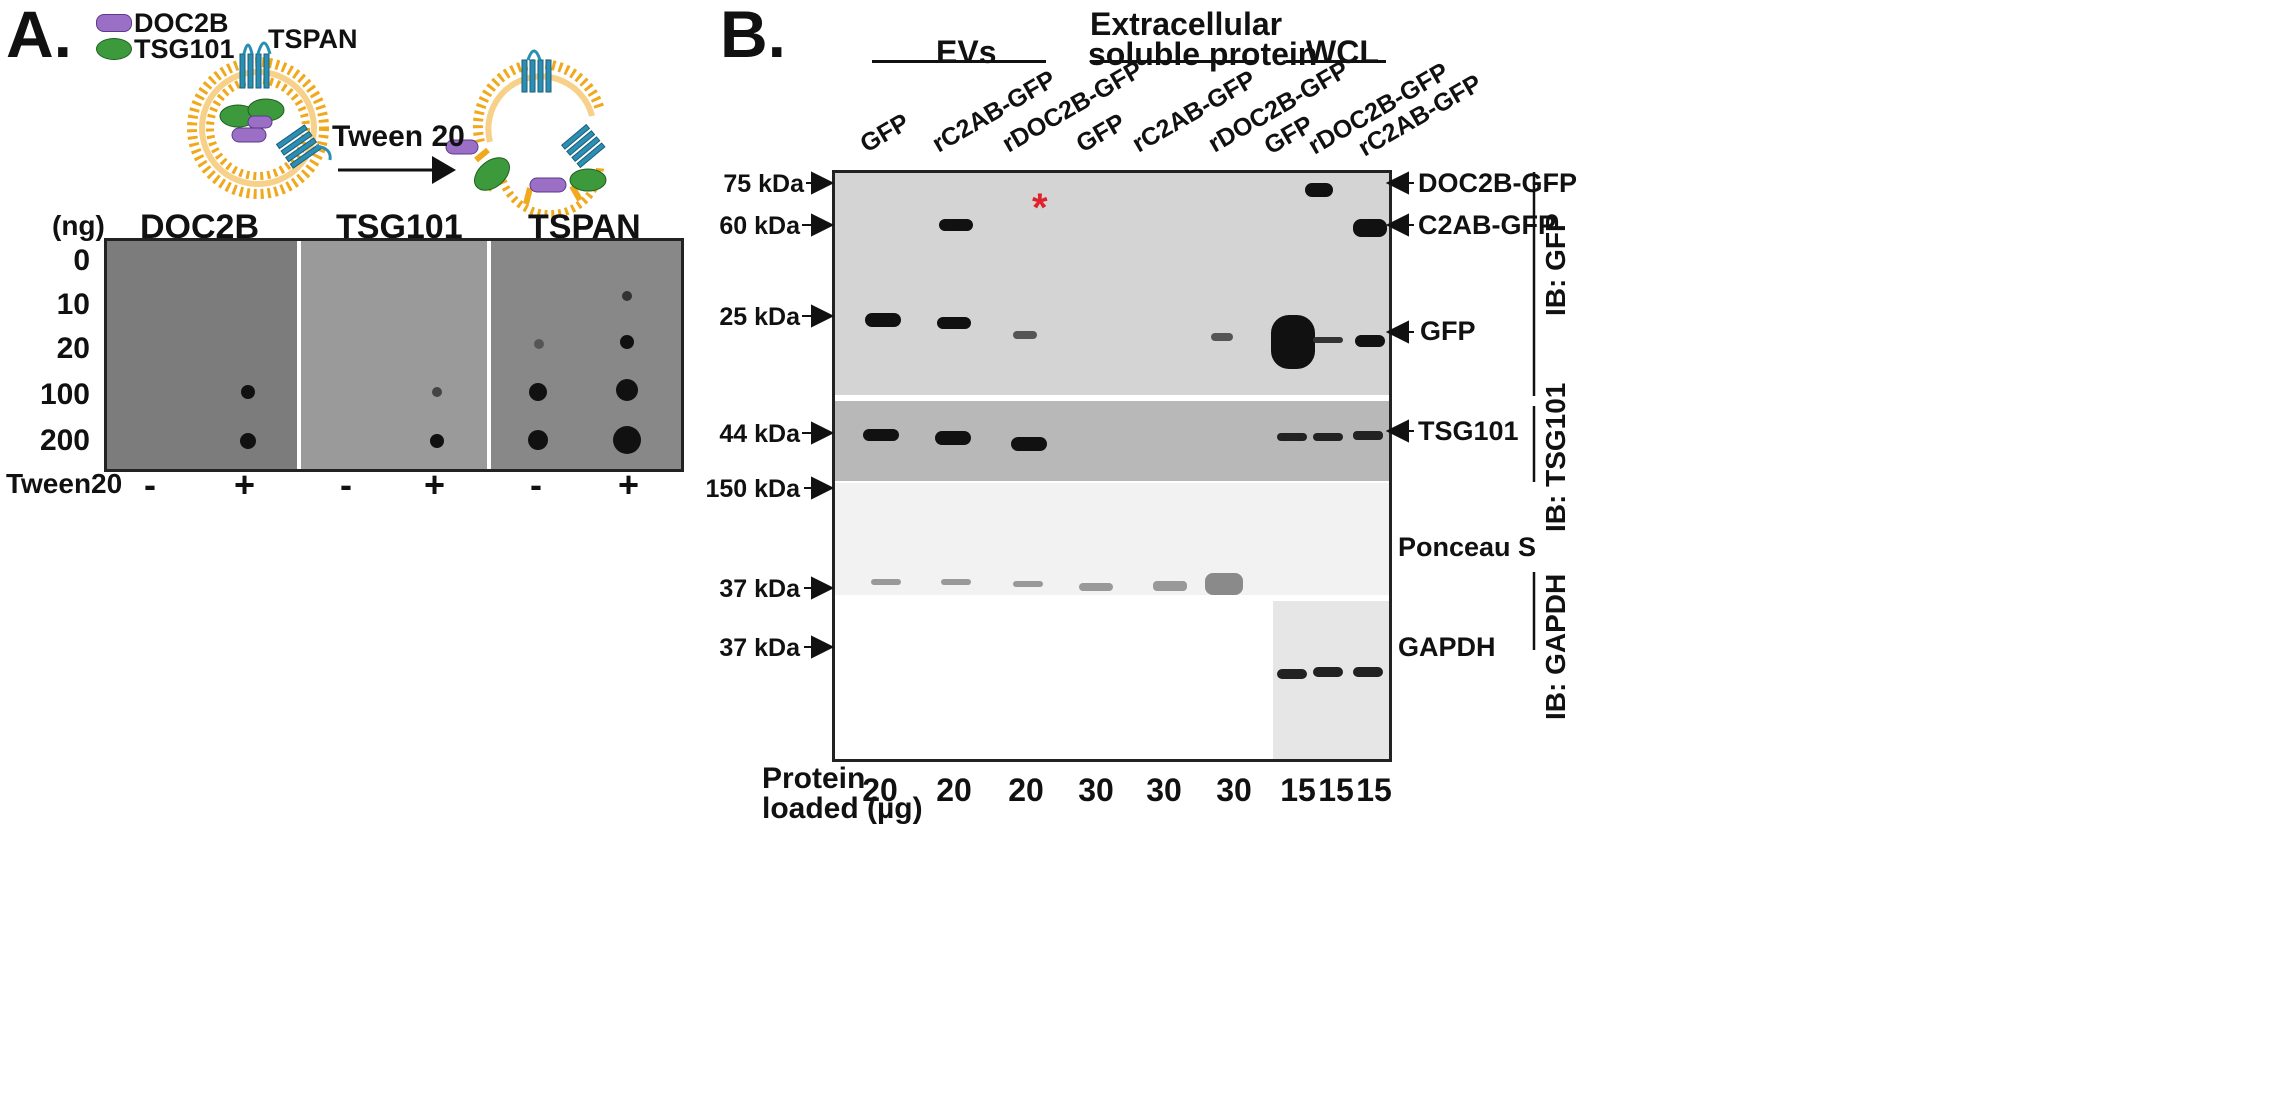 This screenshot has width=2282, height=1112. I want to click on asterisk-mark: *, so click(1040, 208).